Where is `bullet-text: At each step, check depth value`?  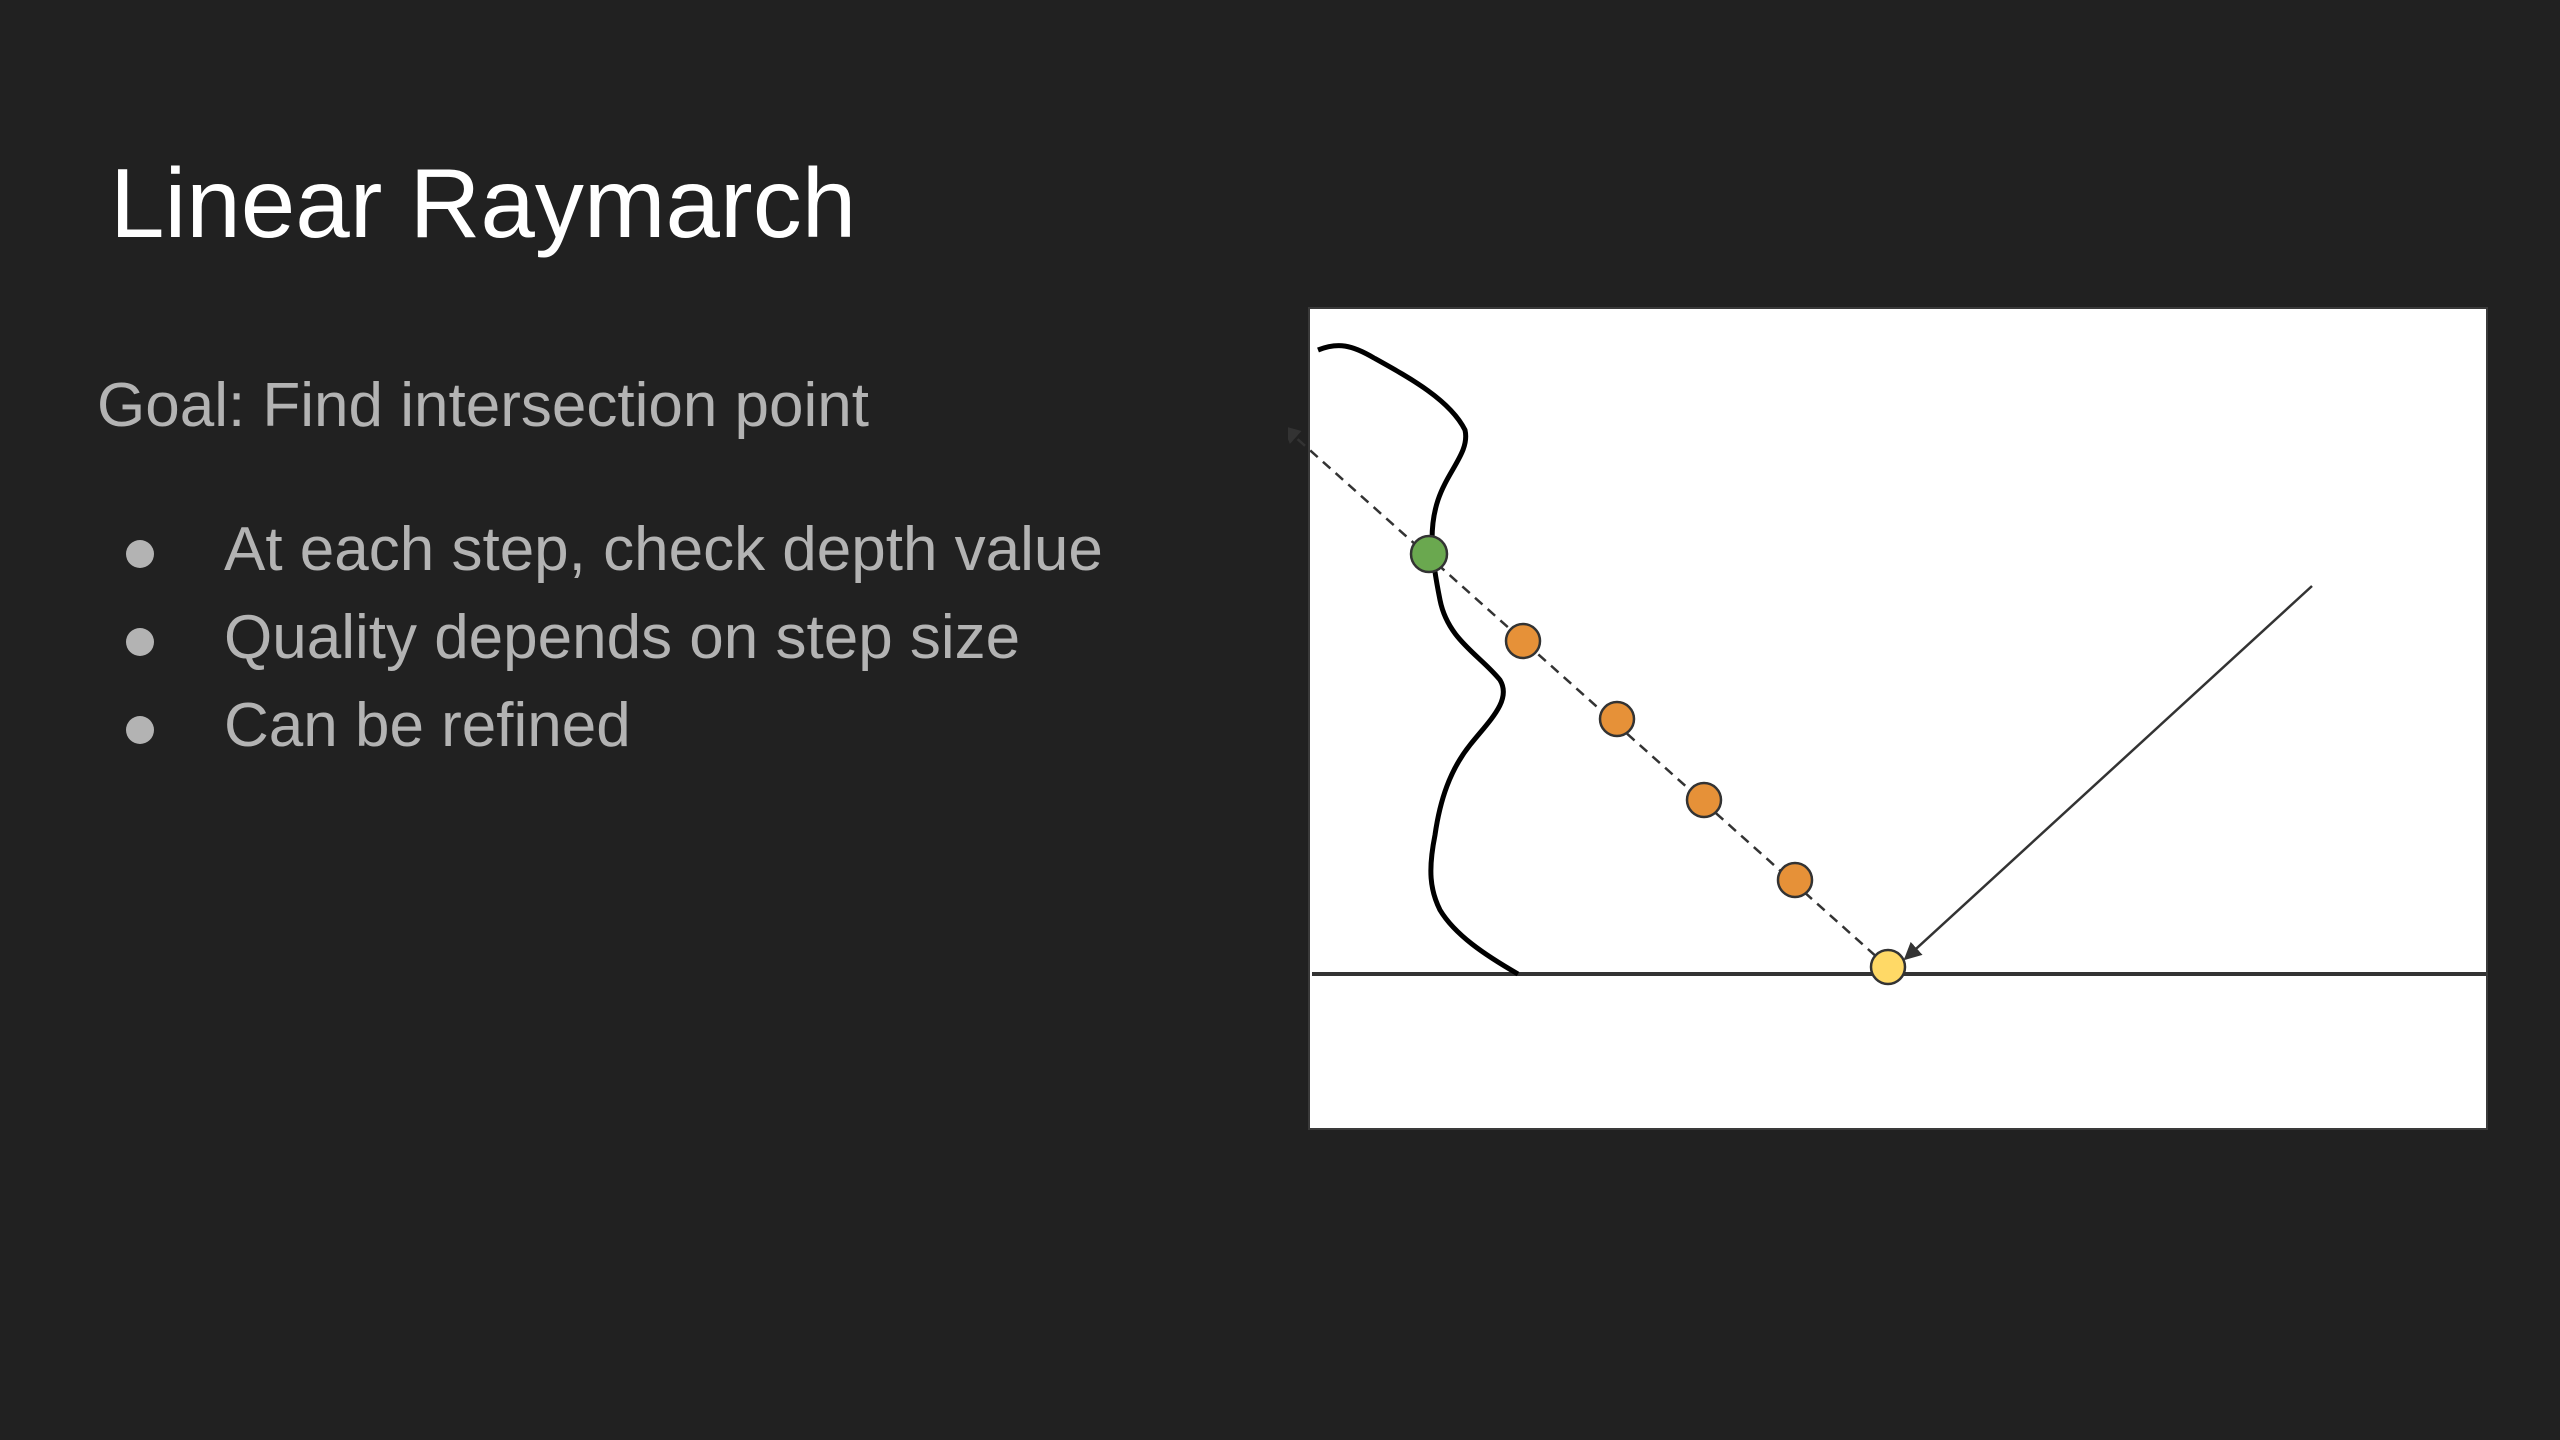
bullet-text: At each step, check depth value is located at coordinates (663, 549).